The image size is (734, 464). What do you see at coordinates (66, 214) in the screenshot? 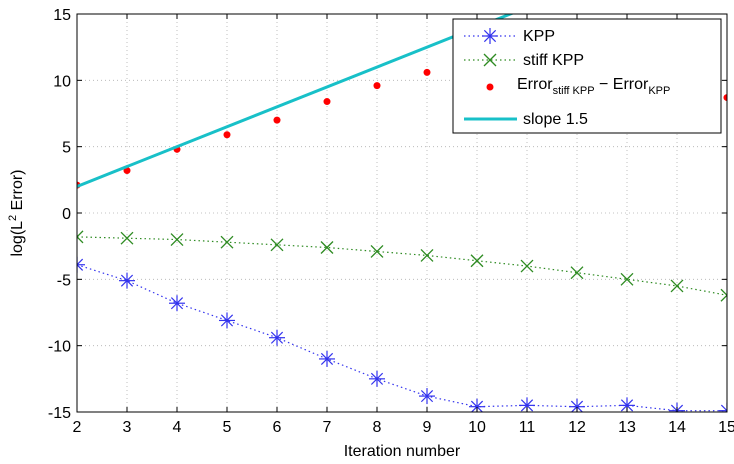
I see `y-tick-label: 0` at bounding box center [66, 214].